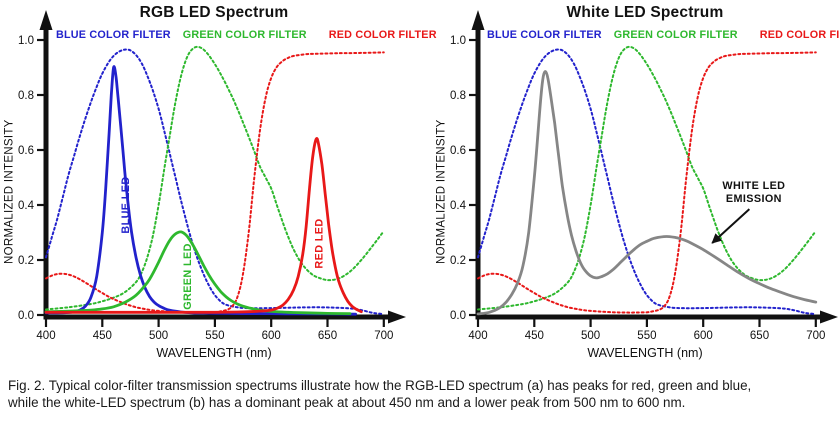  What do you see at coordinates (753, 192) in the screenshot?
I see `white-led-emission-label: WHITE LED EMISSION` at bounding box center [753, 192].